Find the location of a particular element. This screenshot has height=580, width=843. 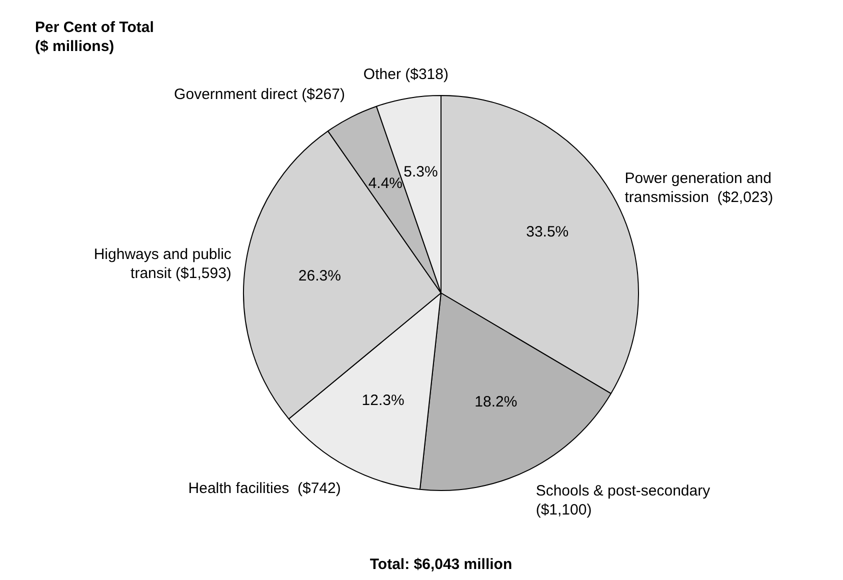

text: Total: $6,043 million is located at coordinates (441, 565).